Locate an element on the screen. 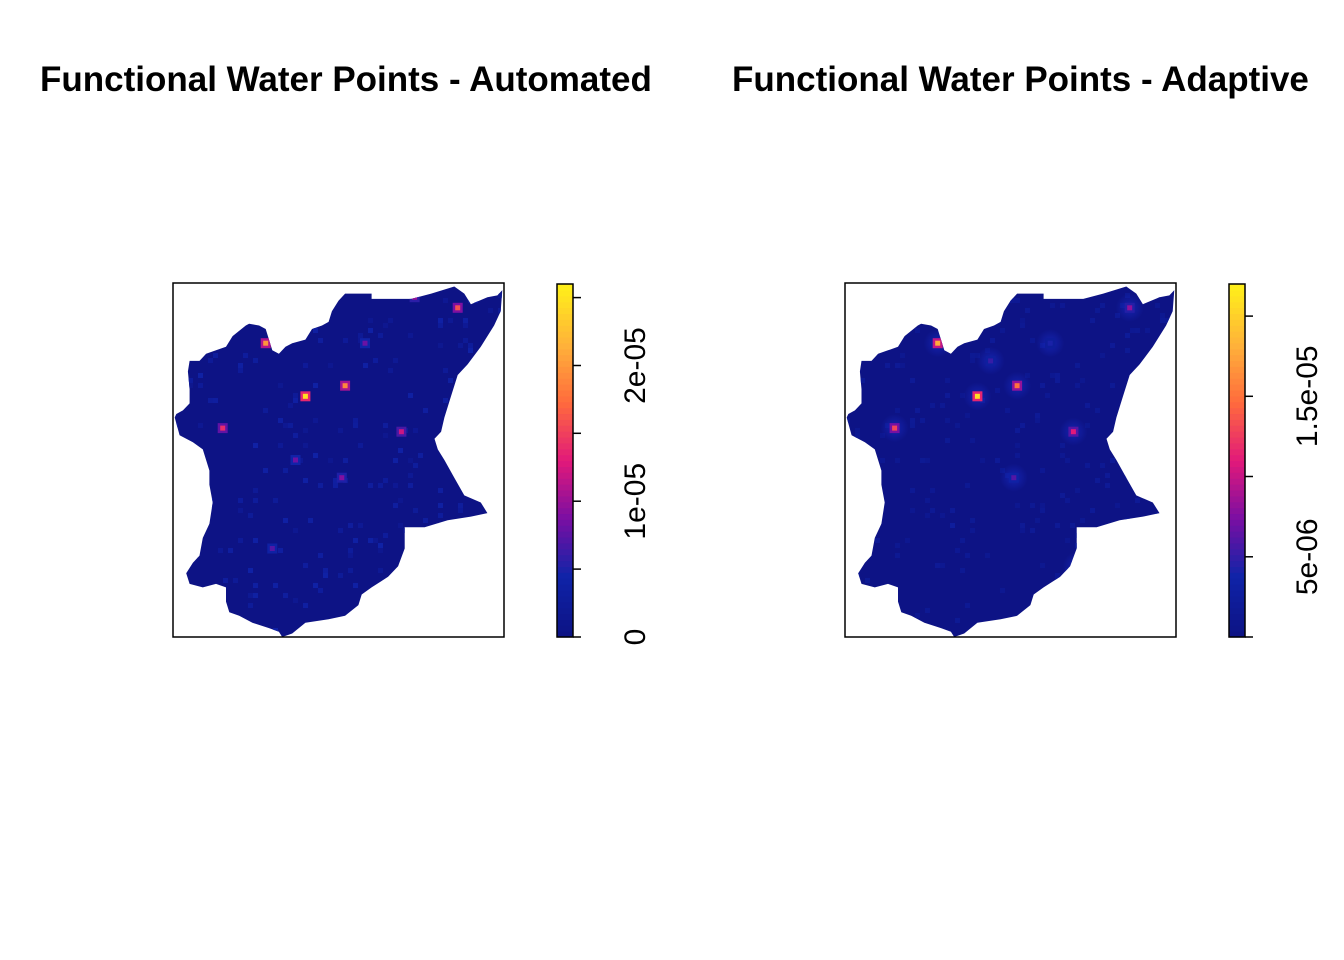  colorbar: 0 1e-05 2e-05 is located at coordinates (604, 464).